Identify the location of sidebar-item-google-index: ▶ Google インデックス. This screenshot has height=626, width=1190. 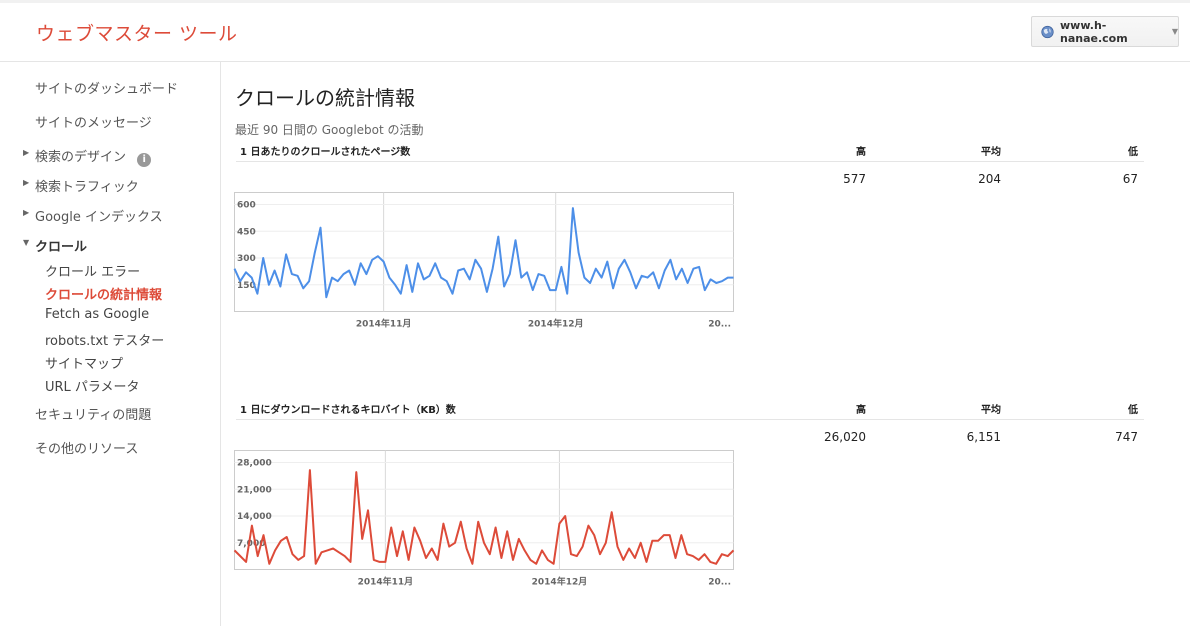
(93, 215).